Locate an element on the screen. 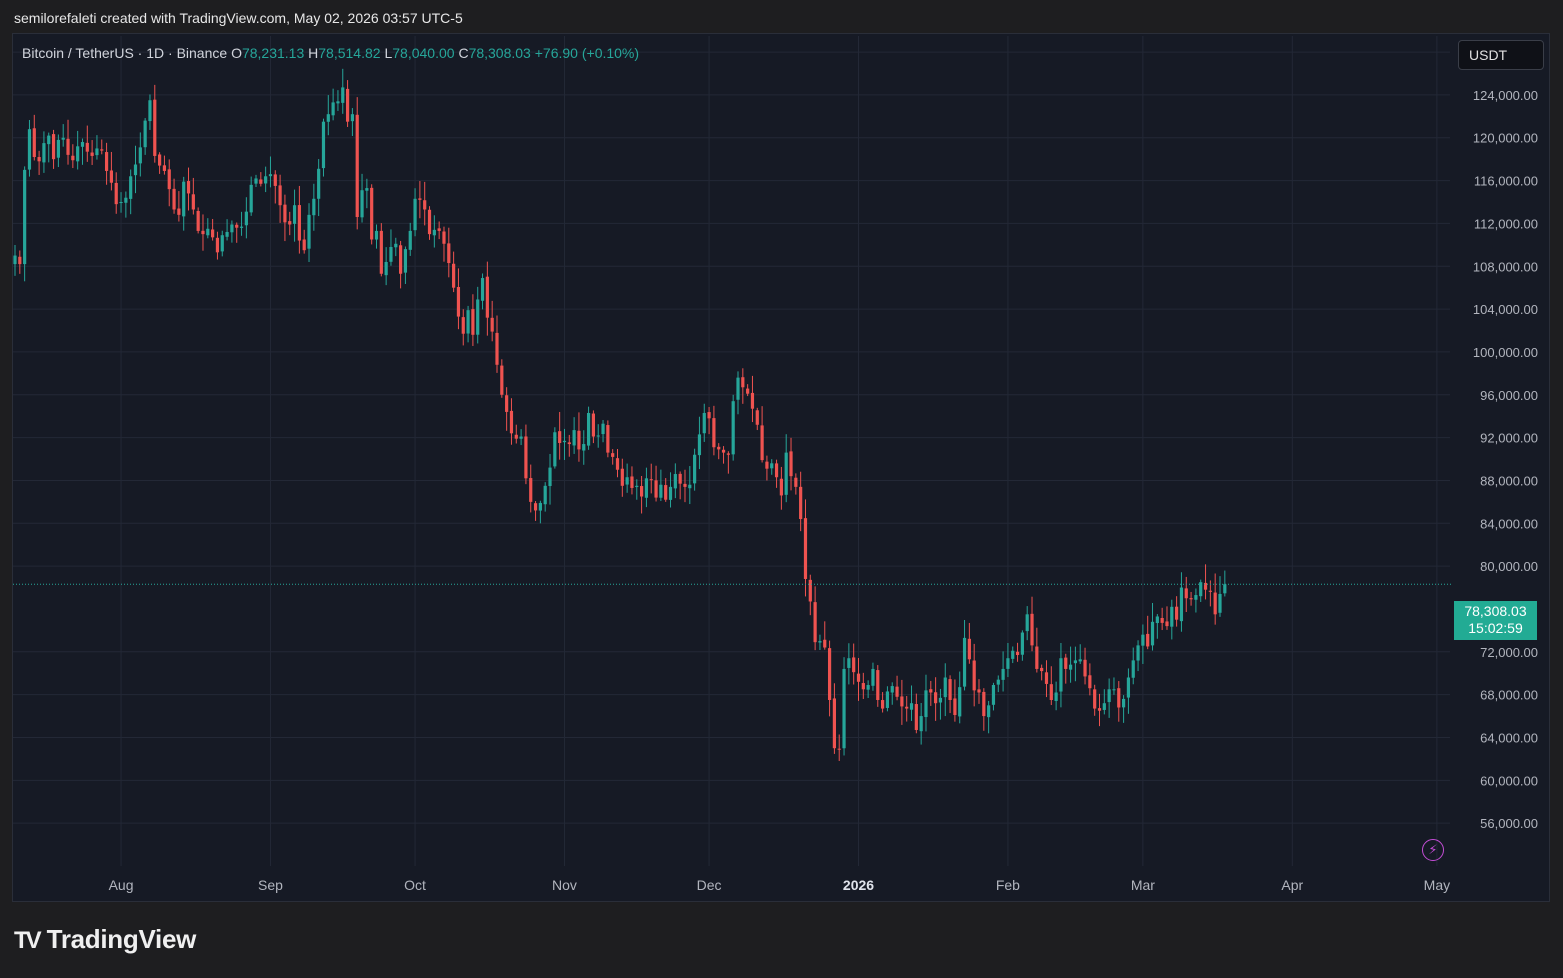 The height and width of the screenshot is (978, 1563). x-tick-label: Sep is located at coordinates (270, 885).